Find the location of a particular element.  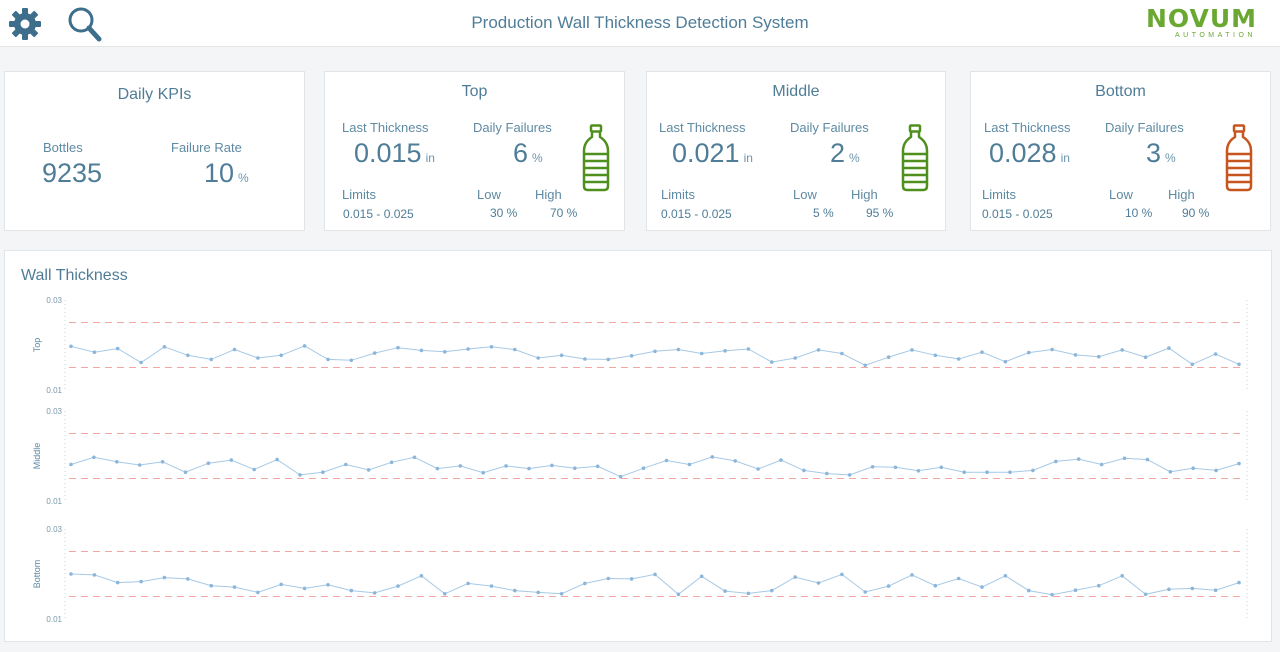

novum-logo: NOVUM AUTOMATION is located at coordinates (1201, 24).